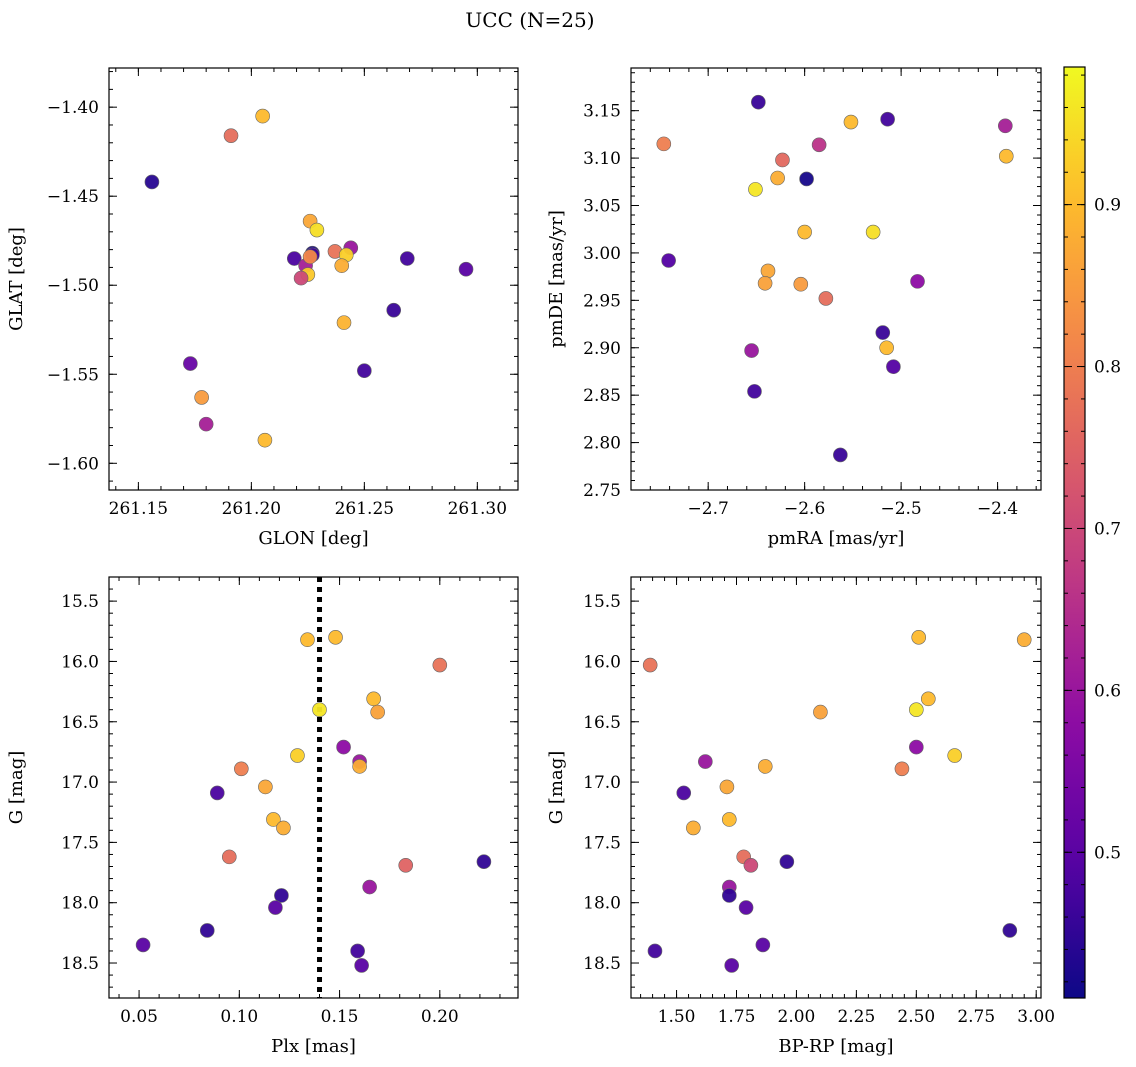 The width and height of the screenshot is (1136, 1067). Describe the element at coordinates (340, 1017) in the screenshot. I see `x-tick-label: 0.15` at that location.